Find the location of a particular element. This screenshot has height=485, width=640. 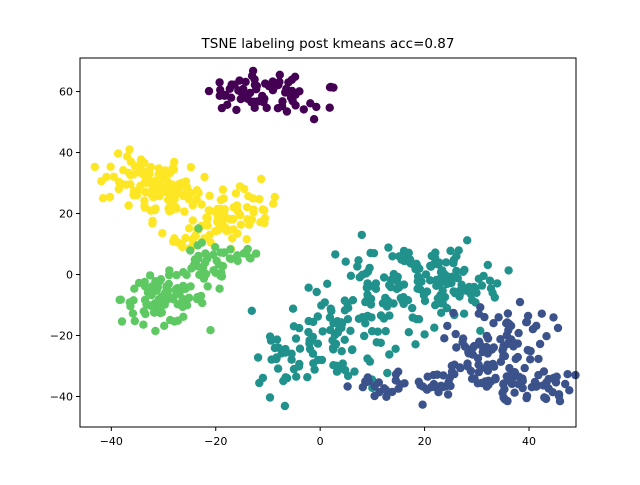

x-tick-label: −40 is located at coordinates (111, 441).